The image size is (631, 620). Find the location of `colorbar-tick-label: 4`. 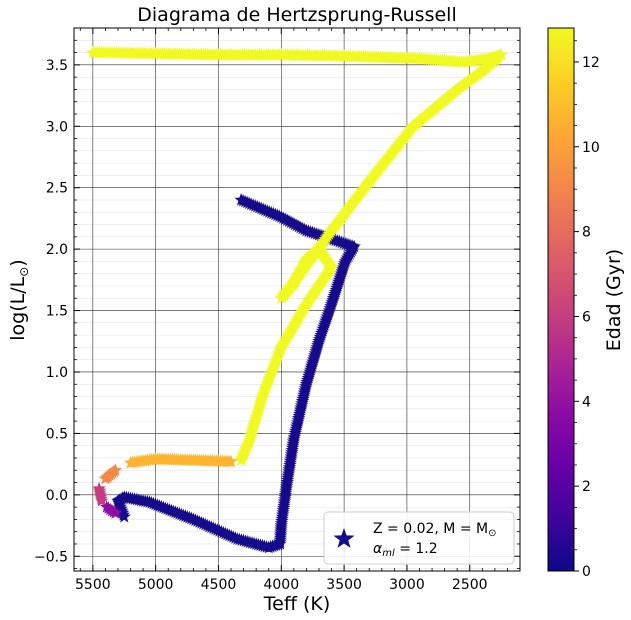

colorbar-tick-label: 4 is located at coordinates (586, 402).